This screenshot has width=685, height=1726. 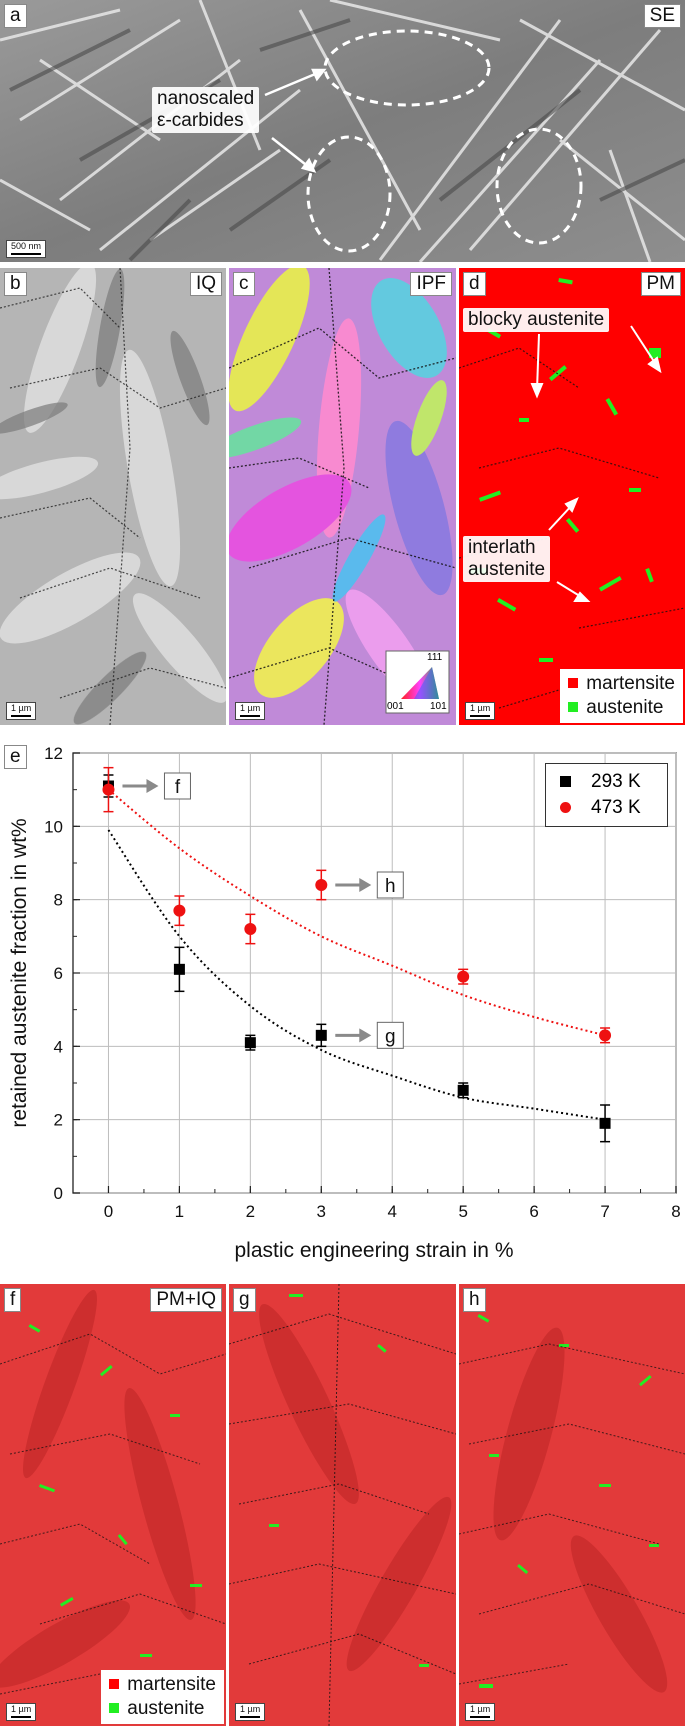 I want to click on panel-f-phase-legend: martensite austenite, so click(x=162, y=1697).